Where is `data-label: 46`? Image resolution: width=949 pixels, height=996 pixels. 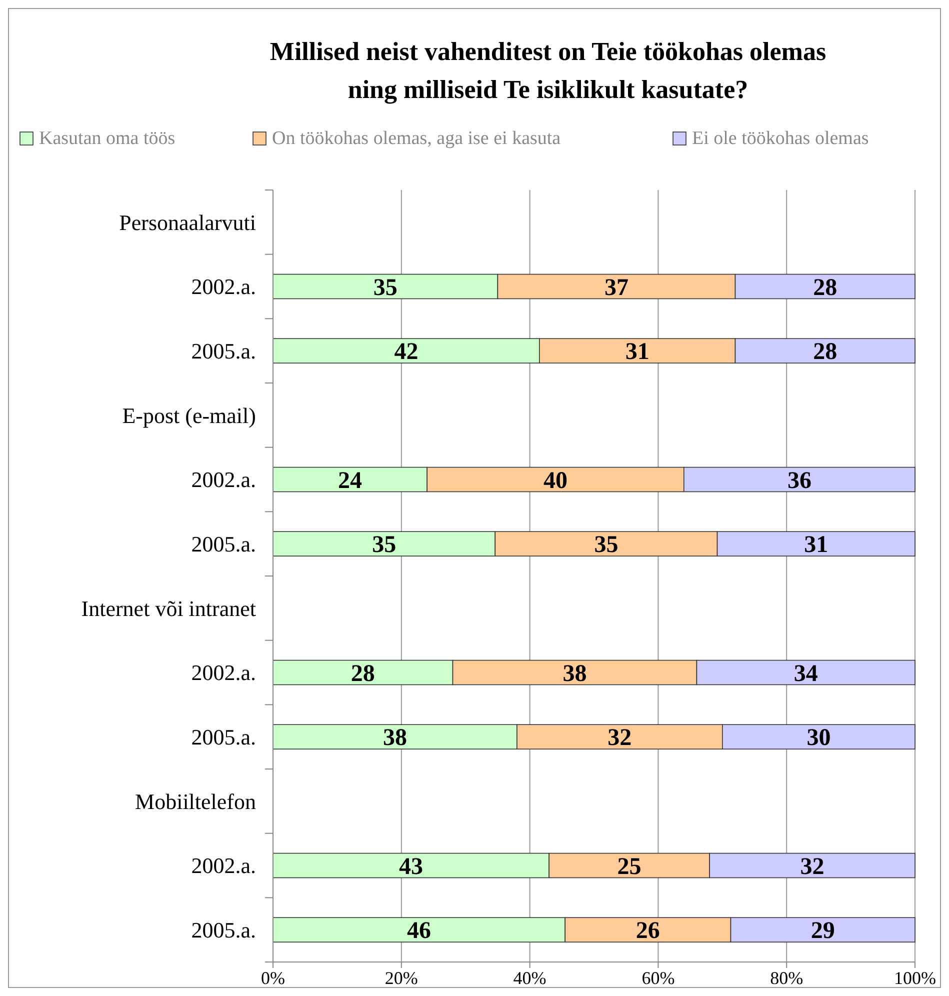 data-label: 46 is located at coordinates (419, 931).